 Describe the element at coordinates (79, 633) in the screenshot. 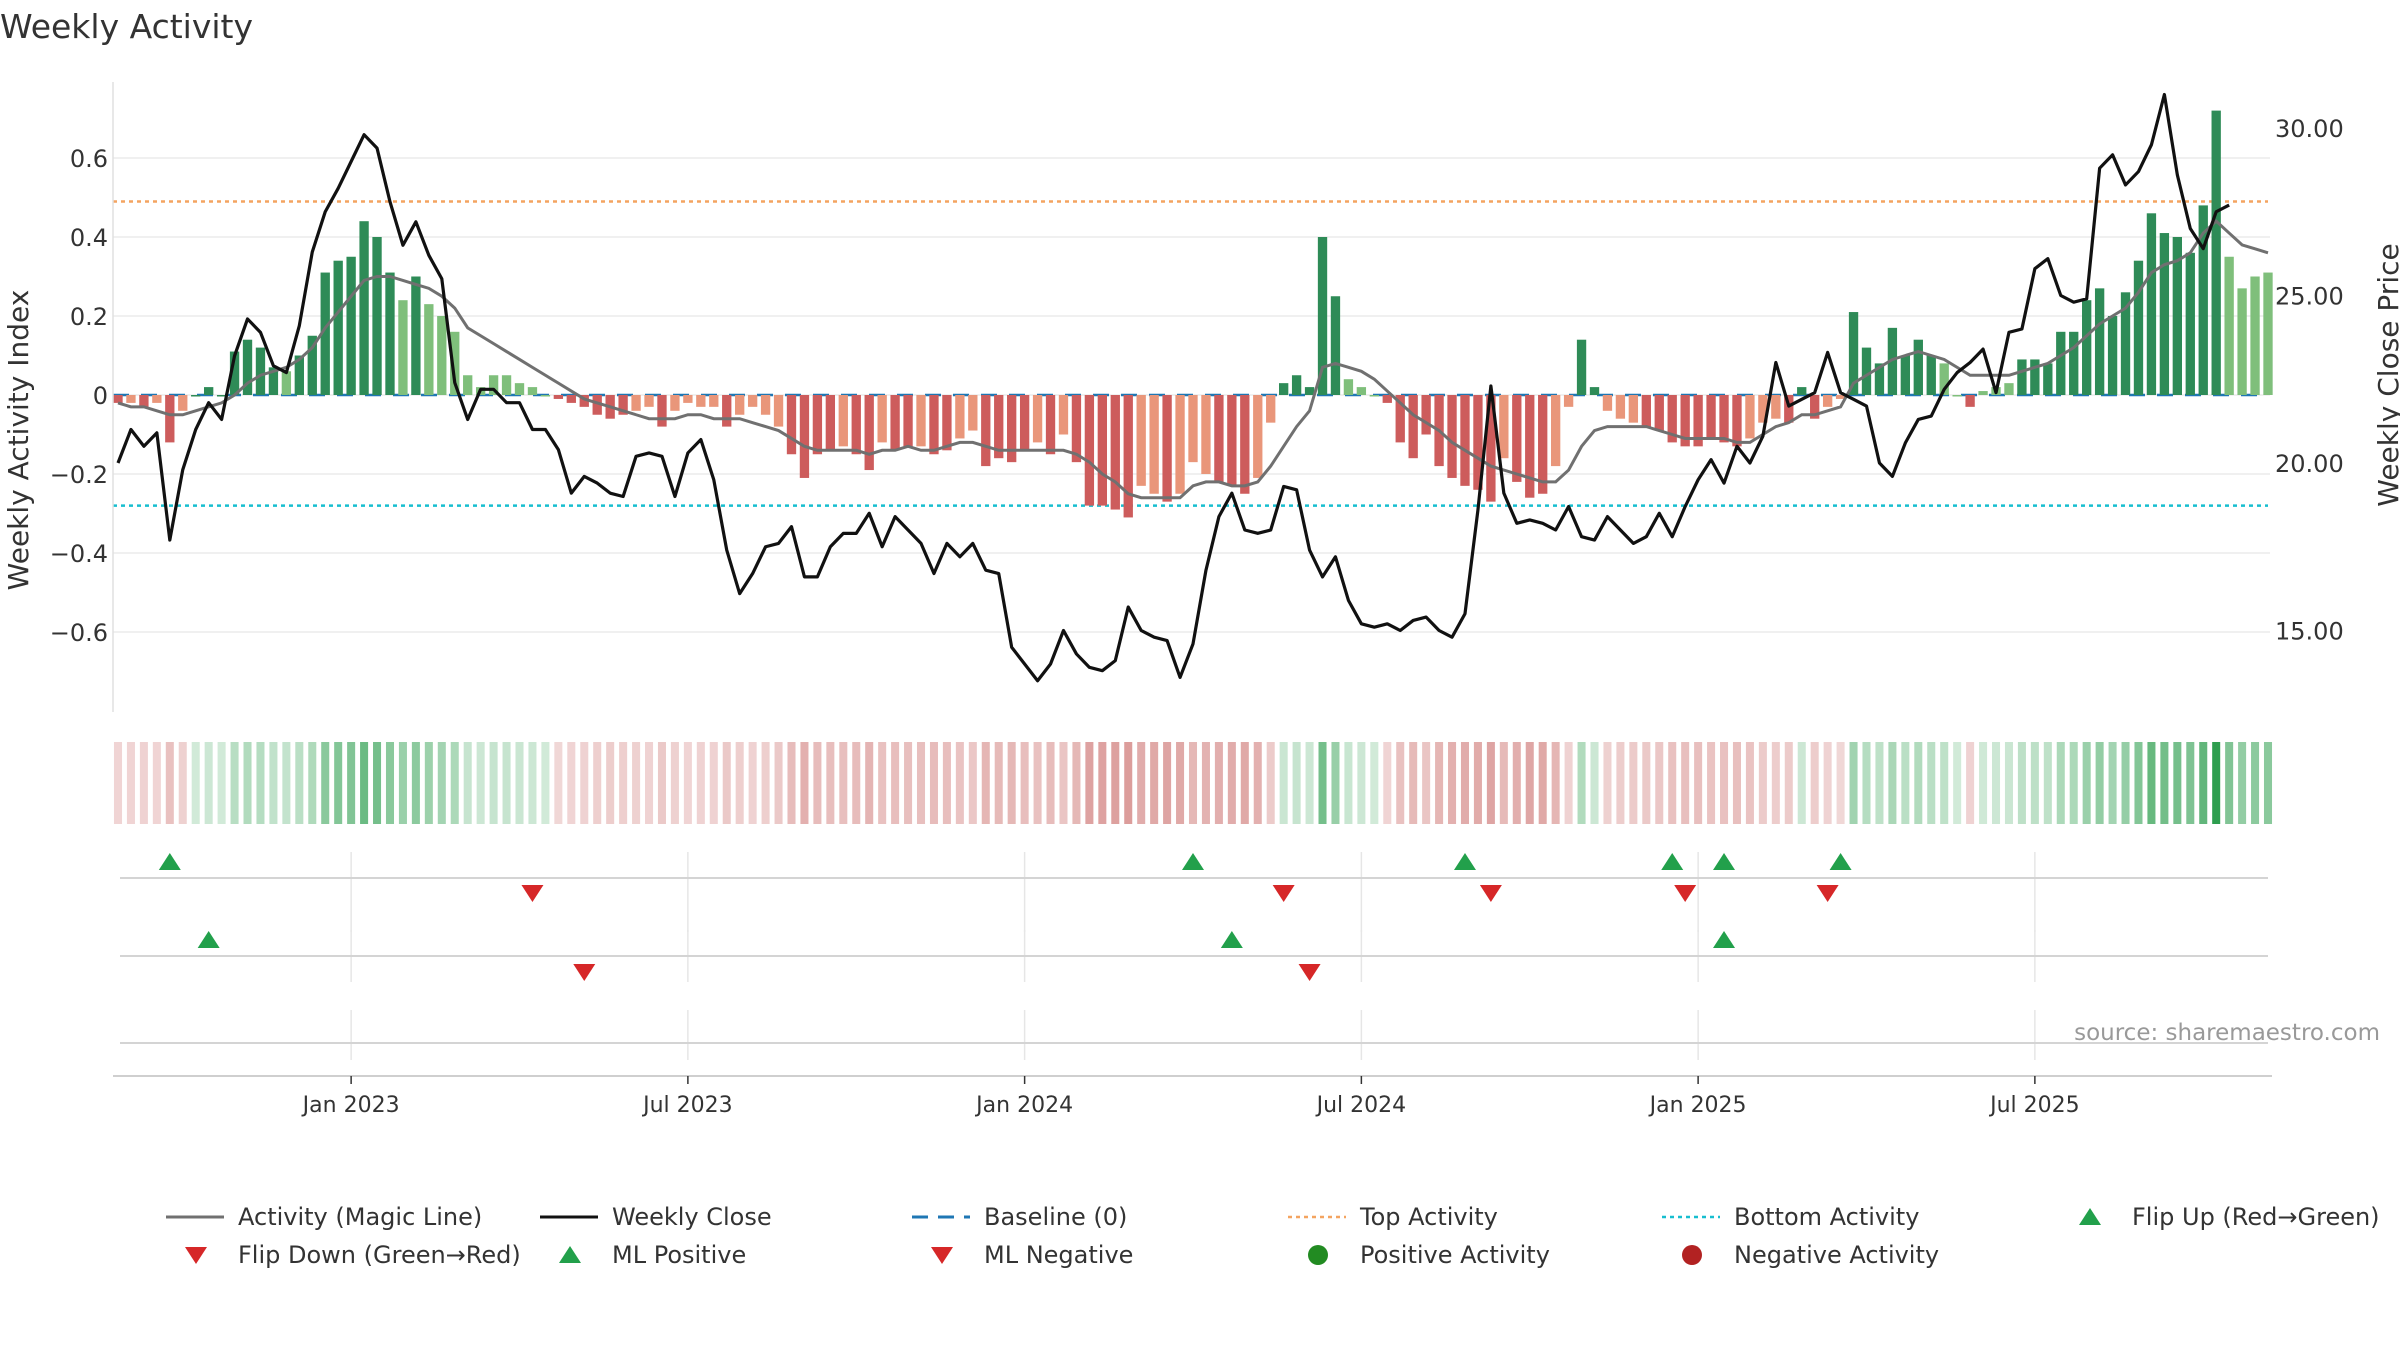

I see `y-tick-label: −0.6` at that location.